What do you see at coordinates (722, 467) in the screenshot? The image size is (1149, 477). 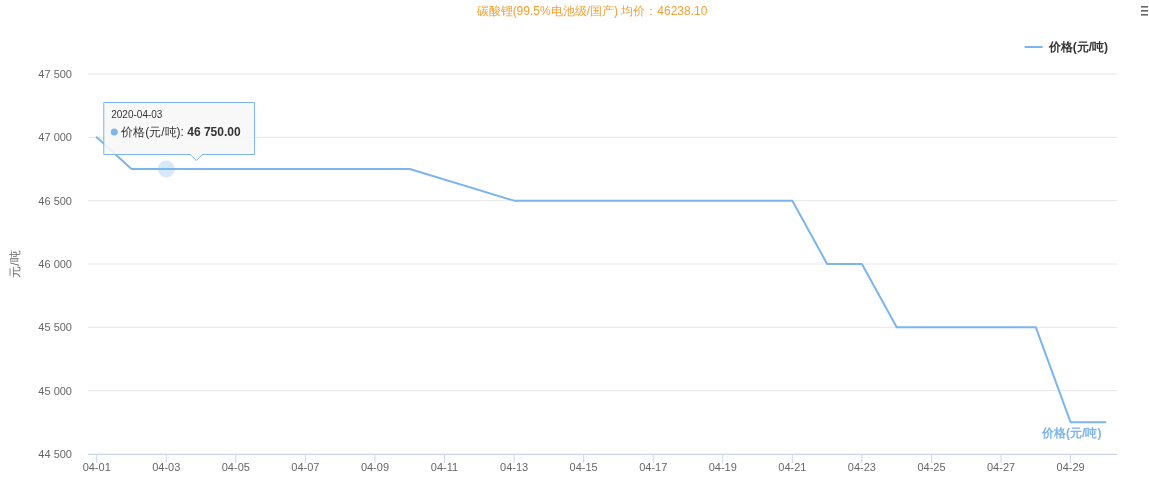 I see `x-tick-label: 04-19` at bounding box center [722, 467].